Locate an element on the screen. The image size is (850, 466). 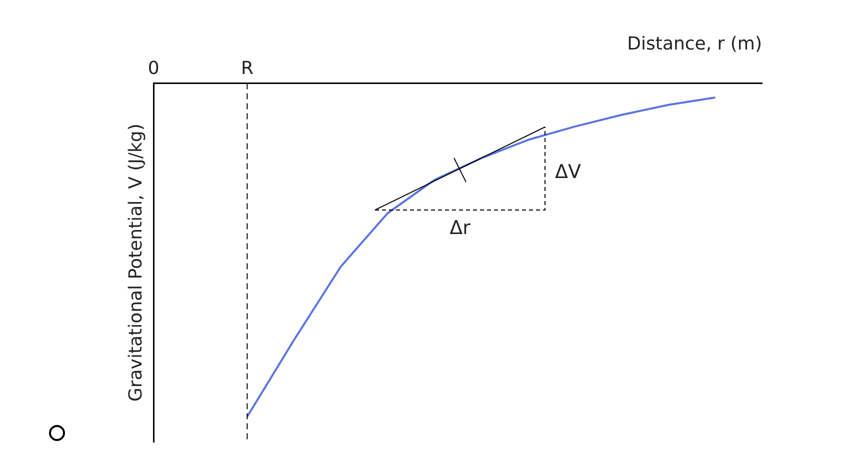
annotation: ΔV is located at coordinates (568, 172).